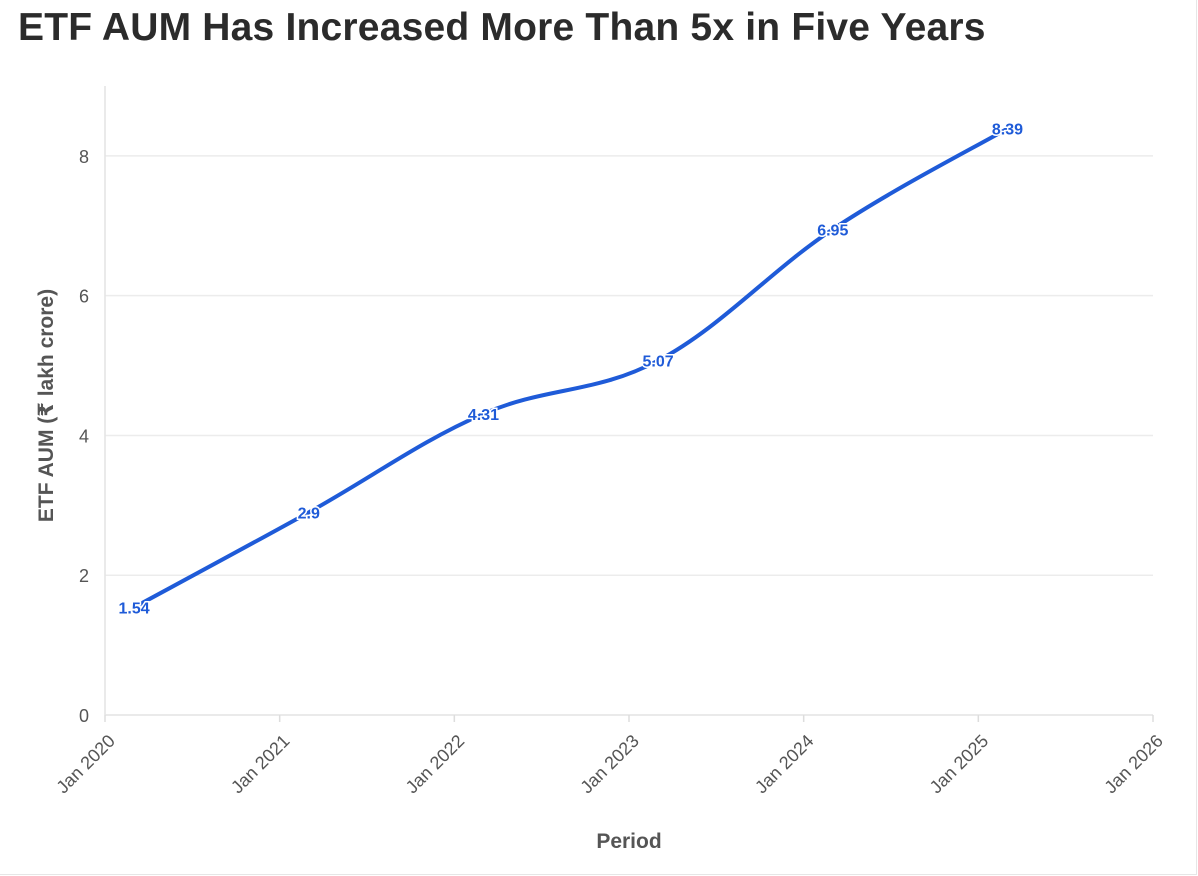  I want to click on data-label: 8.39, so click(1007, 130).